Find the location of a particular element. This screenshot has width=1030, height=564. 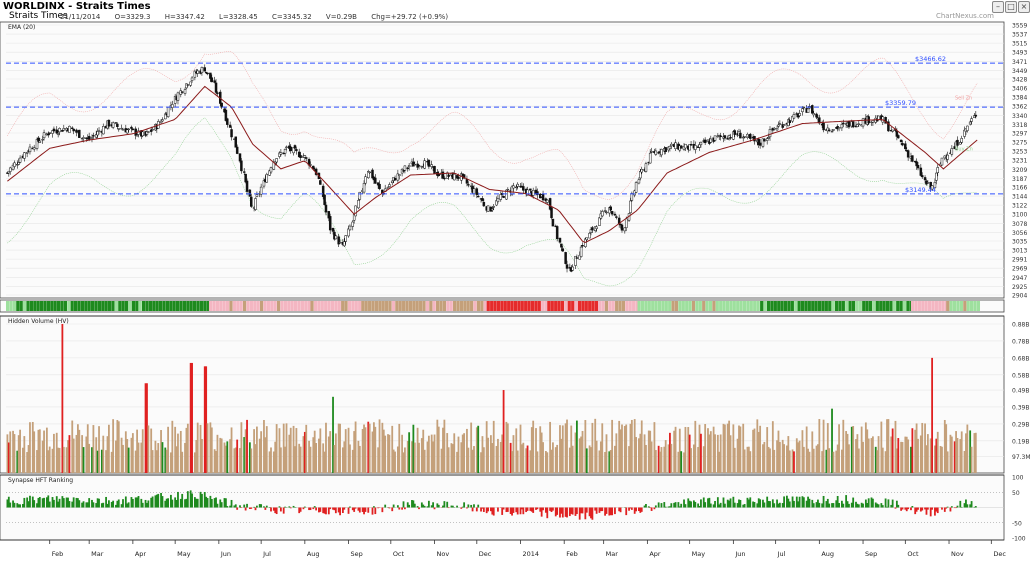

price-tick-label: 3318 is located at coordinates (1019, 125).